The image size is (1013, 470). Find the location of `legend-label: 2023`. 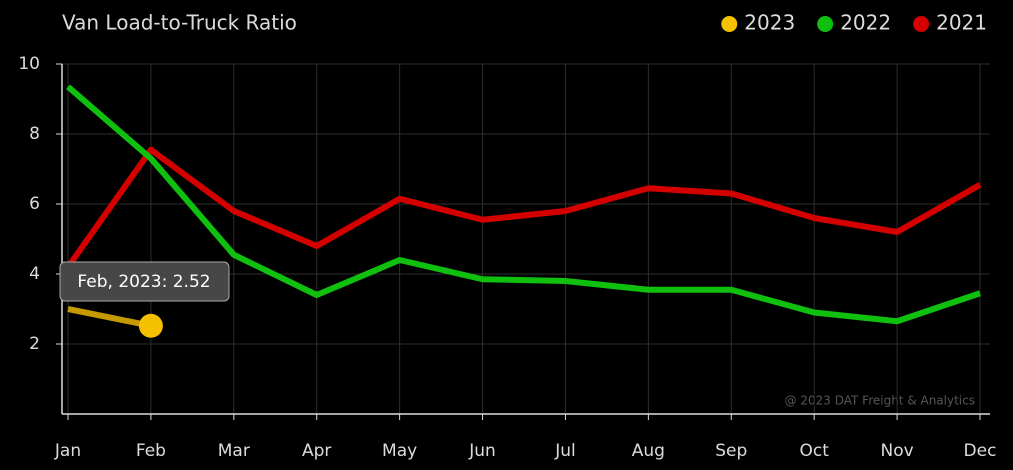

legend-label: 2023 is located at coordinates (769, 23).